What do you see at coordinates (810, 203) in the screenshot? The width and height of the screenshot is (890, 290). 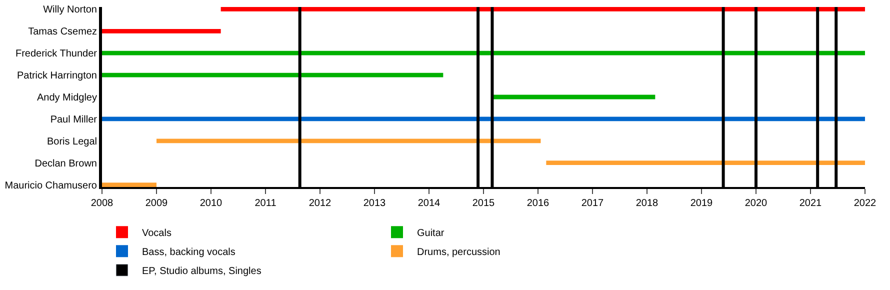 I see `x-tick-label: 2021` at bounding box center [810, 203].